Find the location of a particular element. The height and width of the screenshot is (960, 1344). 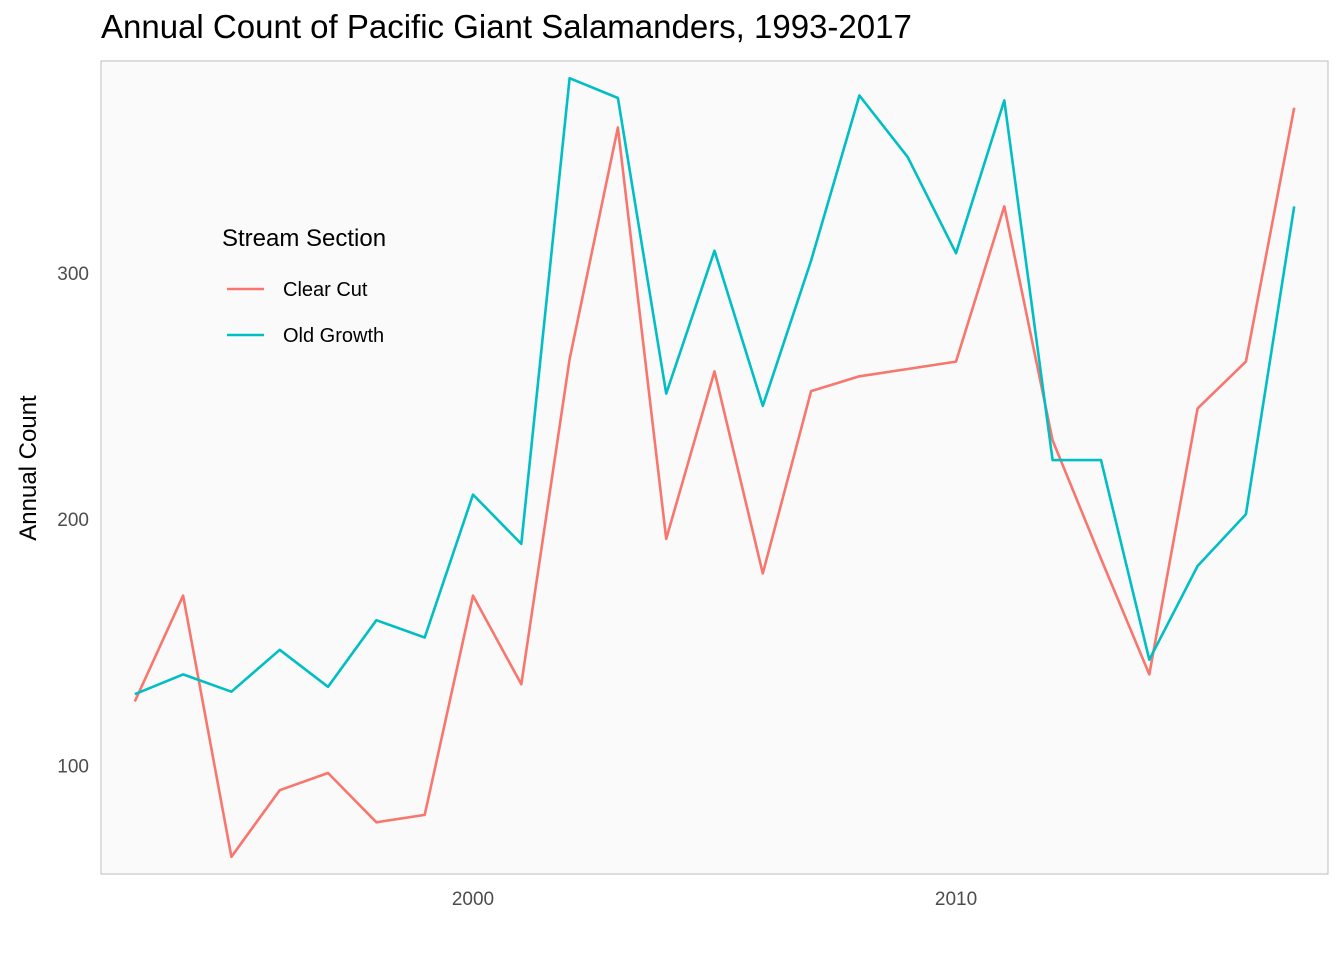

y-ticks: 100 200 300 is located at coordinates (73, 521).